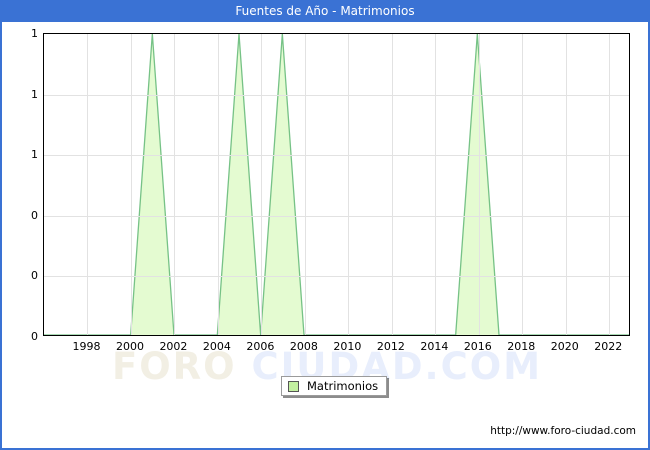  What do you see at coordinates (260, 346) in the screenshot?
I see `x-axis-tick-label: 2006` at bounding box center [260, 346].